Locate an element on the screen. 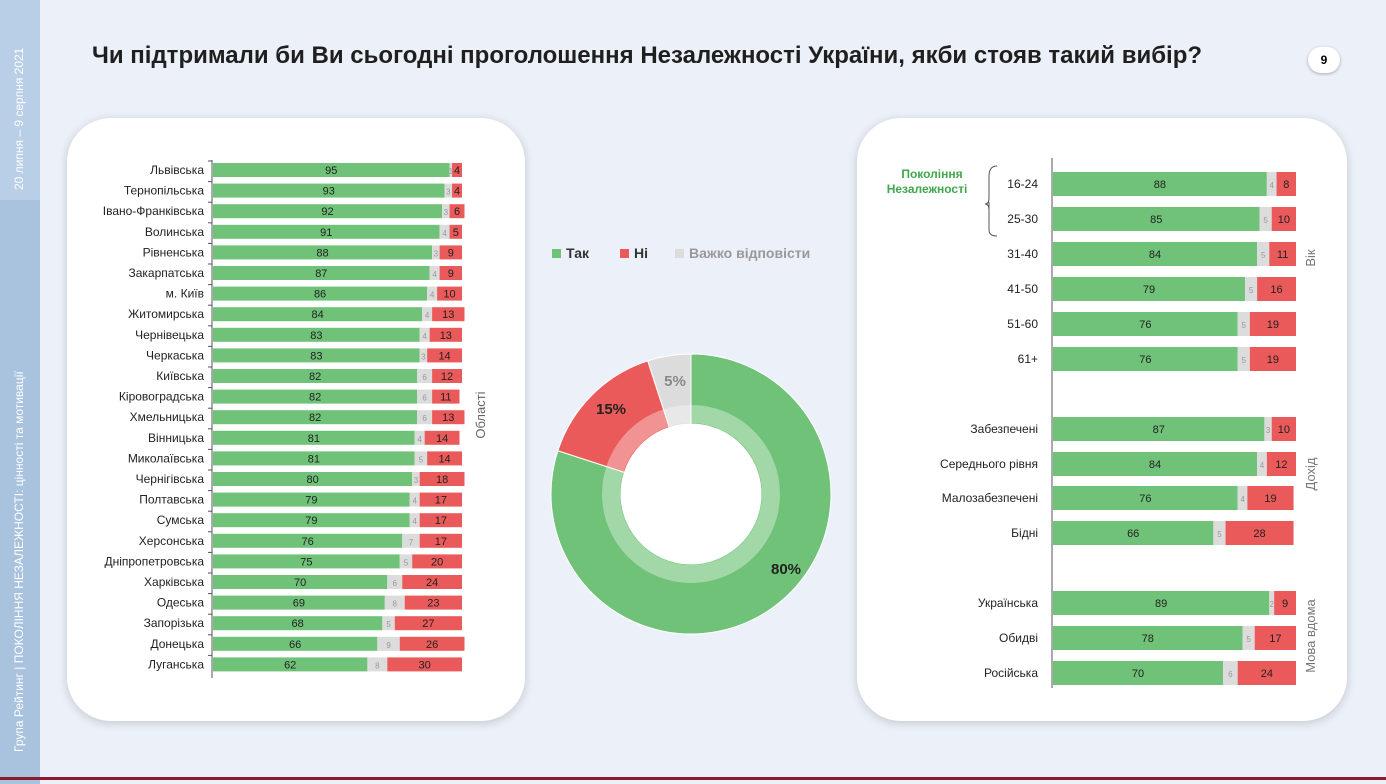  label-tak: 62 is located at coordinates (290, 665).